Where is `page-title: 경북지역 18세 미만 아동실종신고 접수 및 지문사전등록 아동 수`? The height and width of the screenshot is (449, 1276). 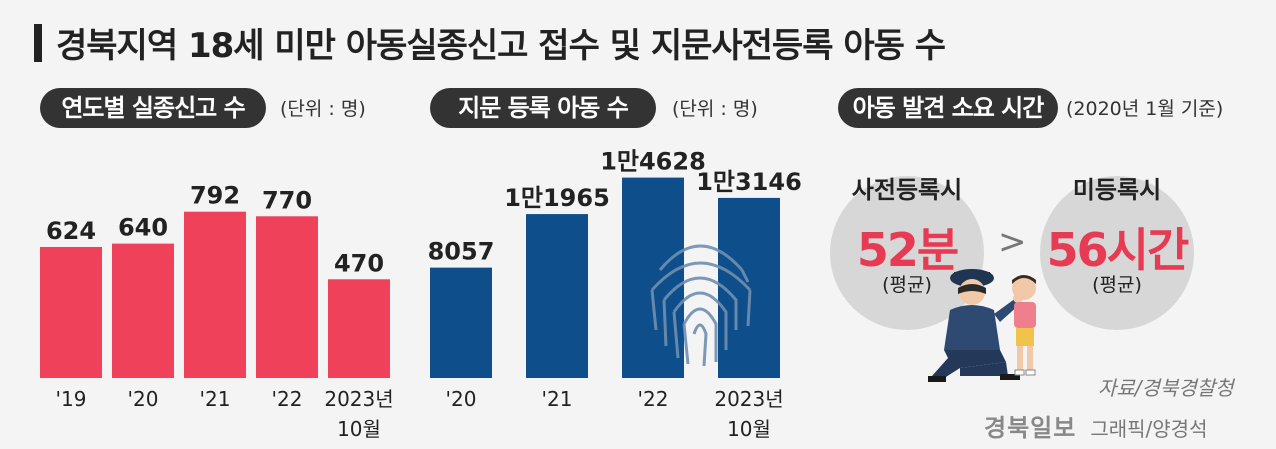 page-title: 경북지역 18세 미만 아동실종신고 접수 및 지문사전등록 아동 수 is located at coordinates (501, 46).